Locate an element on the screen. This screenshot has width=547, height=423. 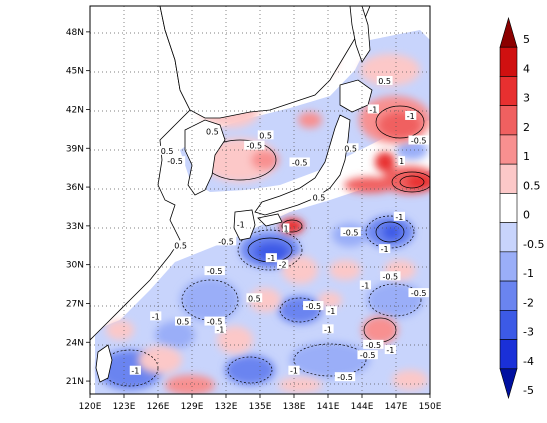
colorbar-level-label: -1 is located at coordinates (528, 273).